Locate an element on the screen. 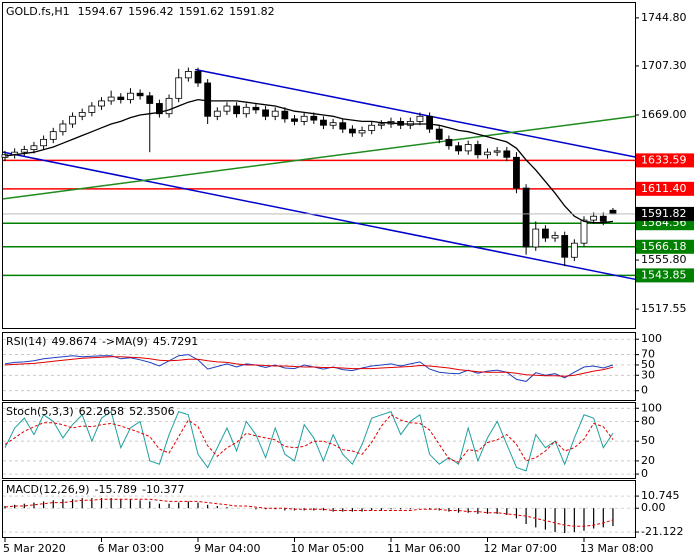 The image size is (700, 560). last-price-label: 1591.82 is located at coordinates (664, 213).